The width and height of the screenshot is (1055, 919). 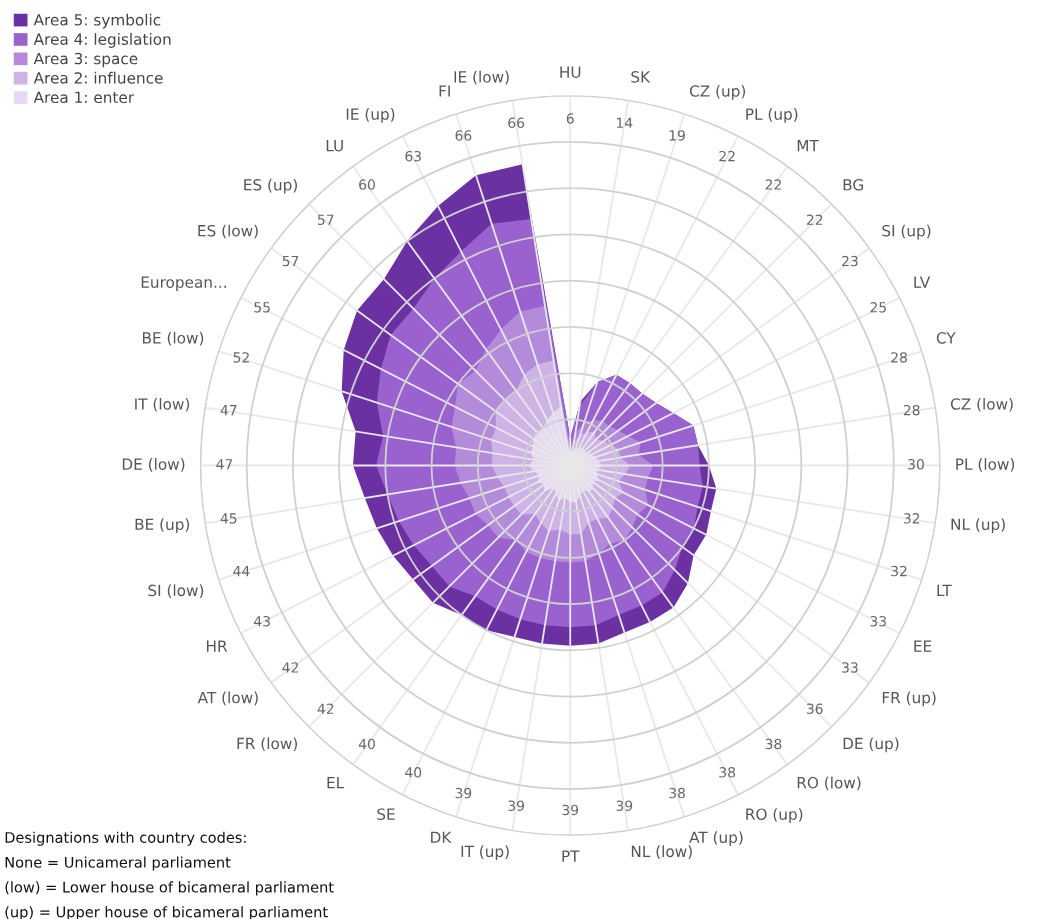 I want to click on spoke-label: IE (low), so click(x=481, y=77).